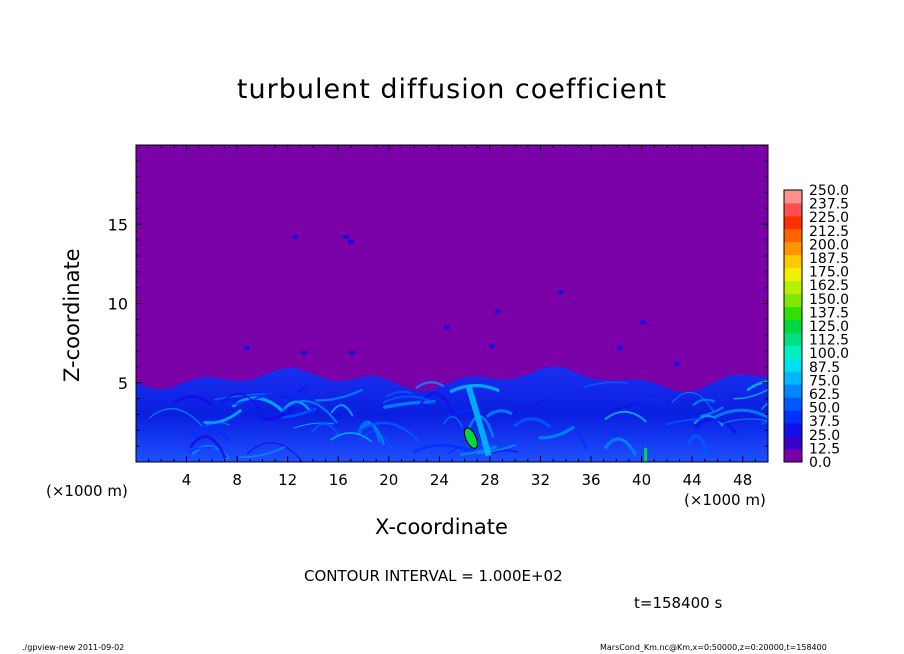  What do you see at coordinates (118, 224) in the screenshot?
I see `y-tick-label: 15` at bounding box center [118, 224].